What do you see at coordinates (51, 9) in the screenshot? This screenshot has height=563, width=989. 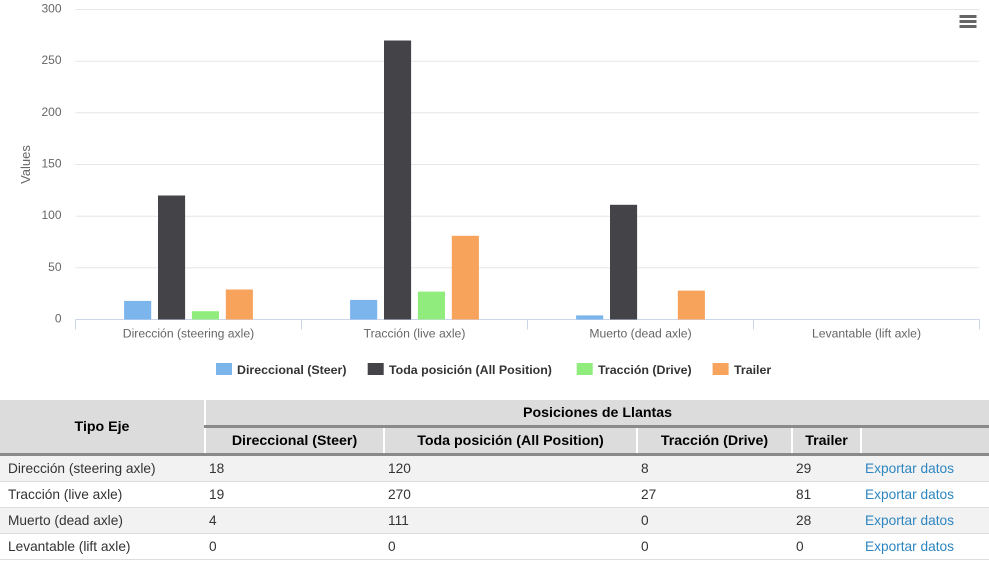 I see `svg-text: 300` at bounding box center [51, 9].